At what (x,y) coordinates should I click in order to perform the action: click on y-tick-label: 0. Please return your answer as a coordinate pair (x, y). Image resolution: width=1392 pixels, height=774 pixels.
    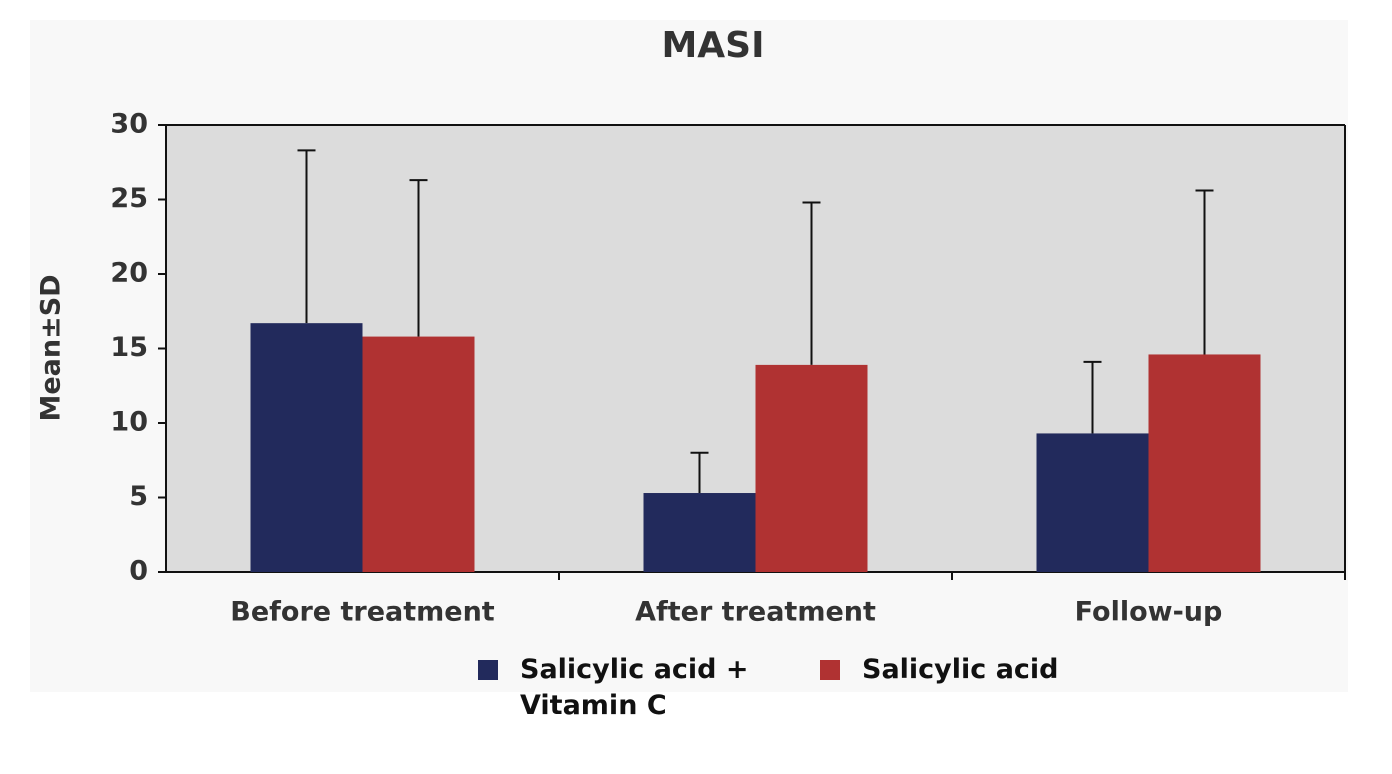
    Looking at the image, I should click on (138, 571).